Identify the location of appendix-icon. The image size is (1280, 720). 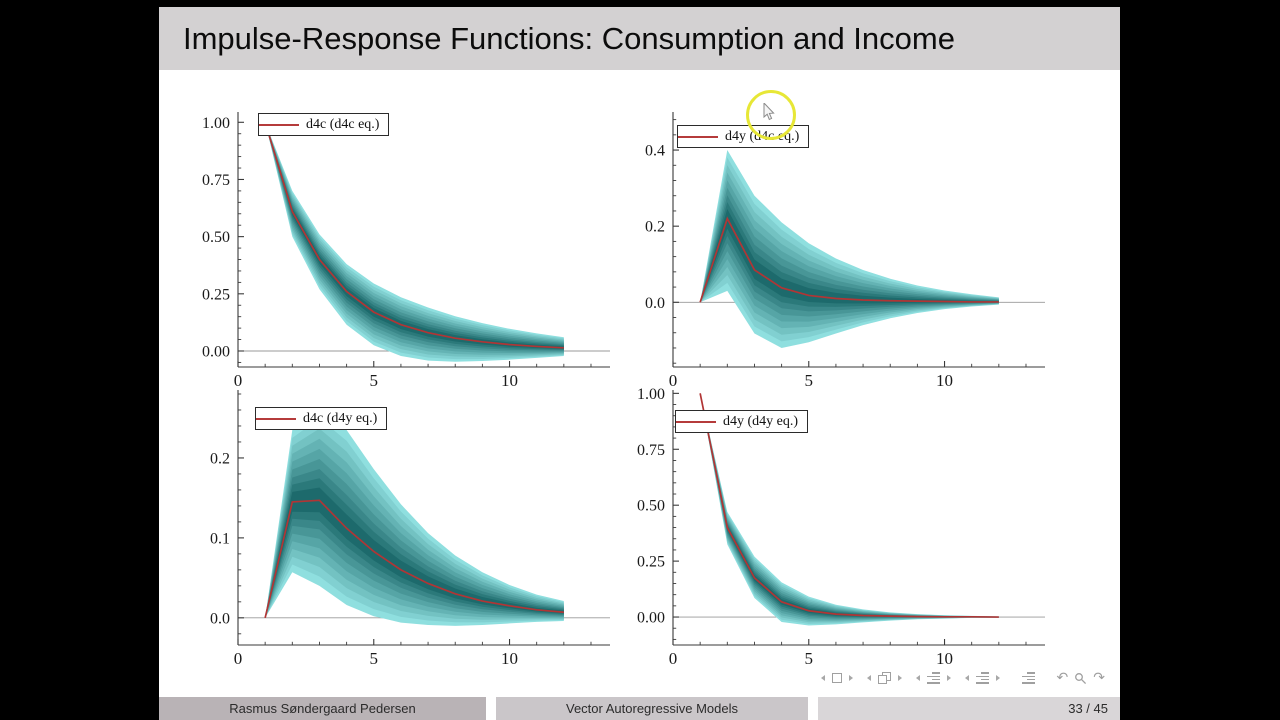
(1028, 678).